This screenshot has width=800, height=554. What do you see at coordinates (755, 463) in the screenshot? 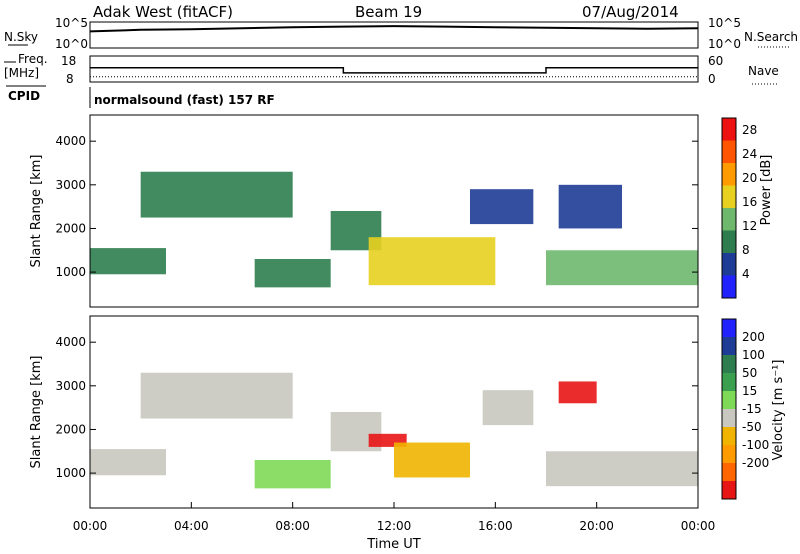
I see `colorbar-tick: -200` at bounding box center [755, 463].